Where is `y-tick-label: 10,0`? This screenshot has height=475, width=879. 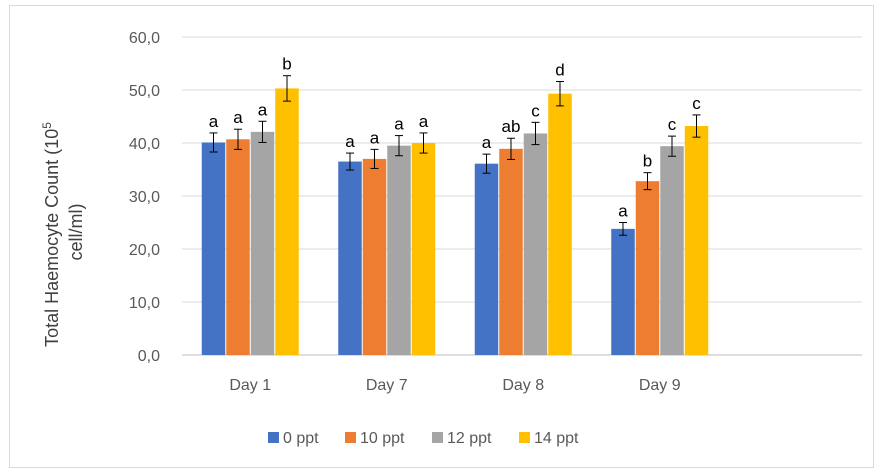
y-tick-label: 10,0 is located at coordinates (144, 303).